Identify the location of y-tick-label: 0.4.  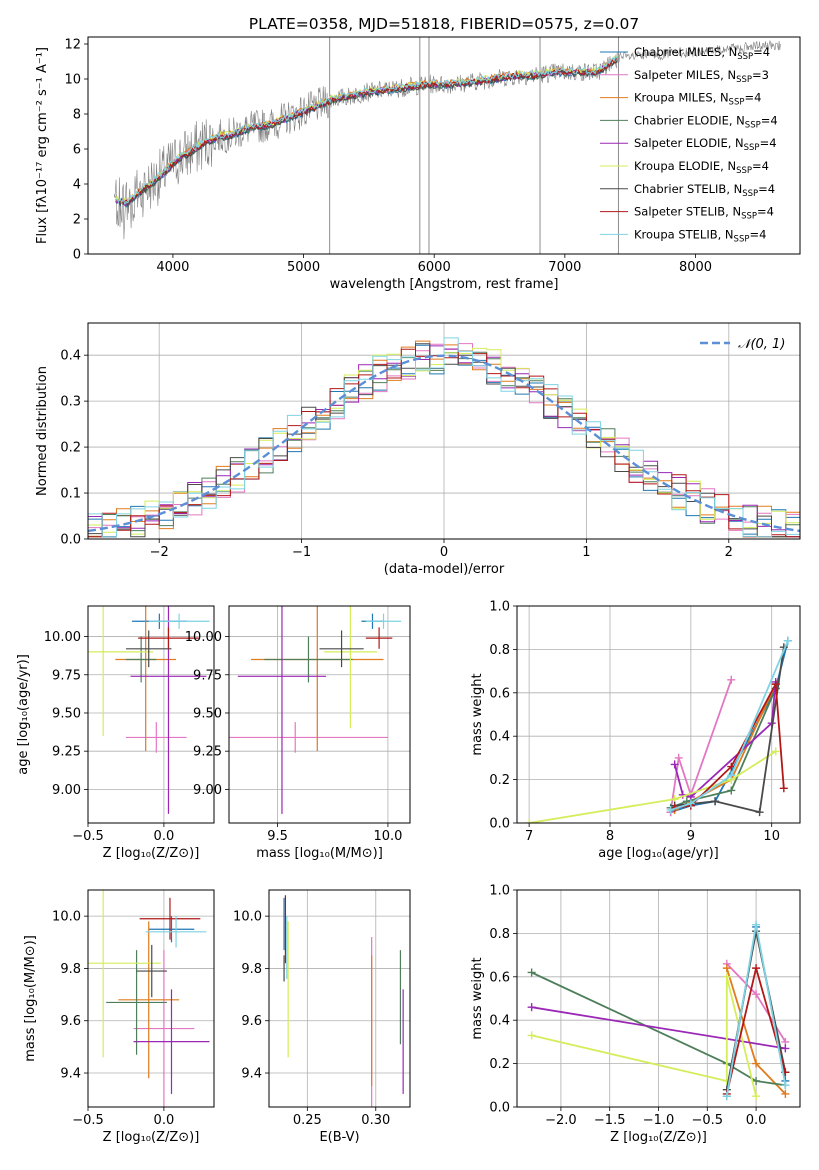
(499, 737).